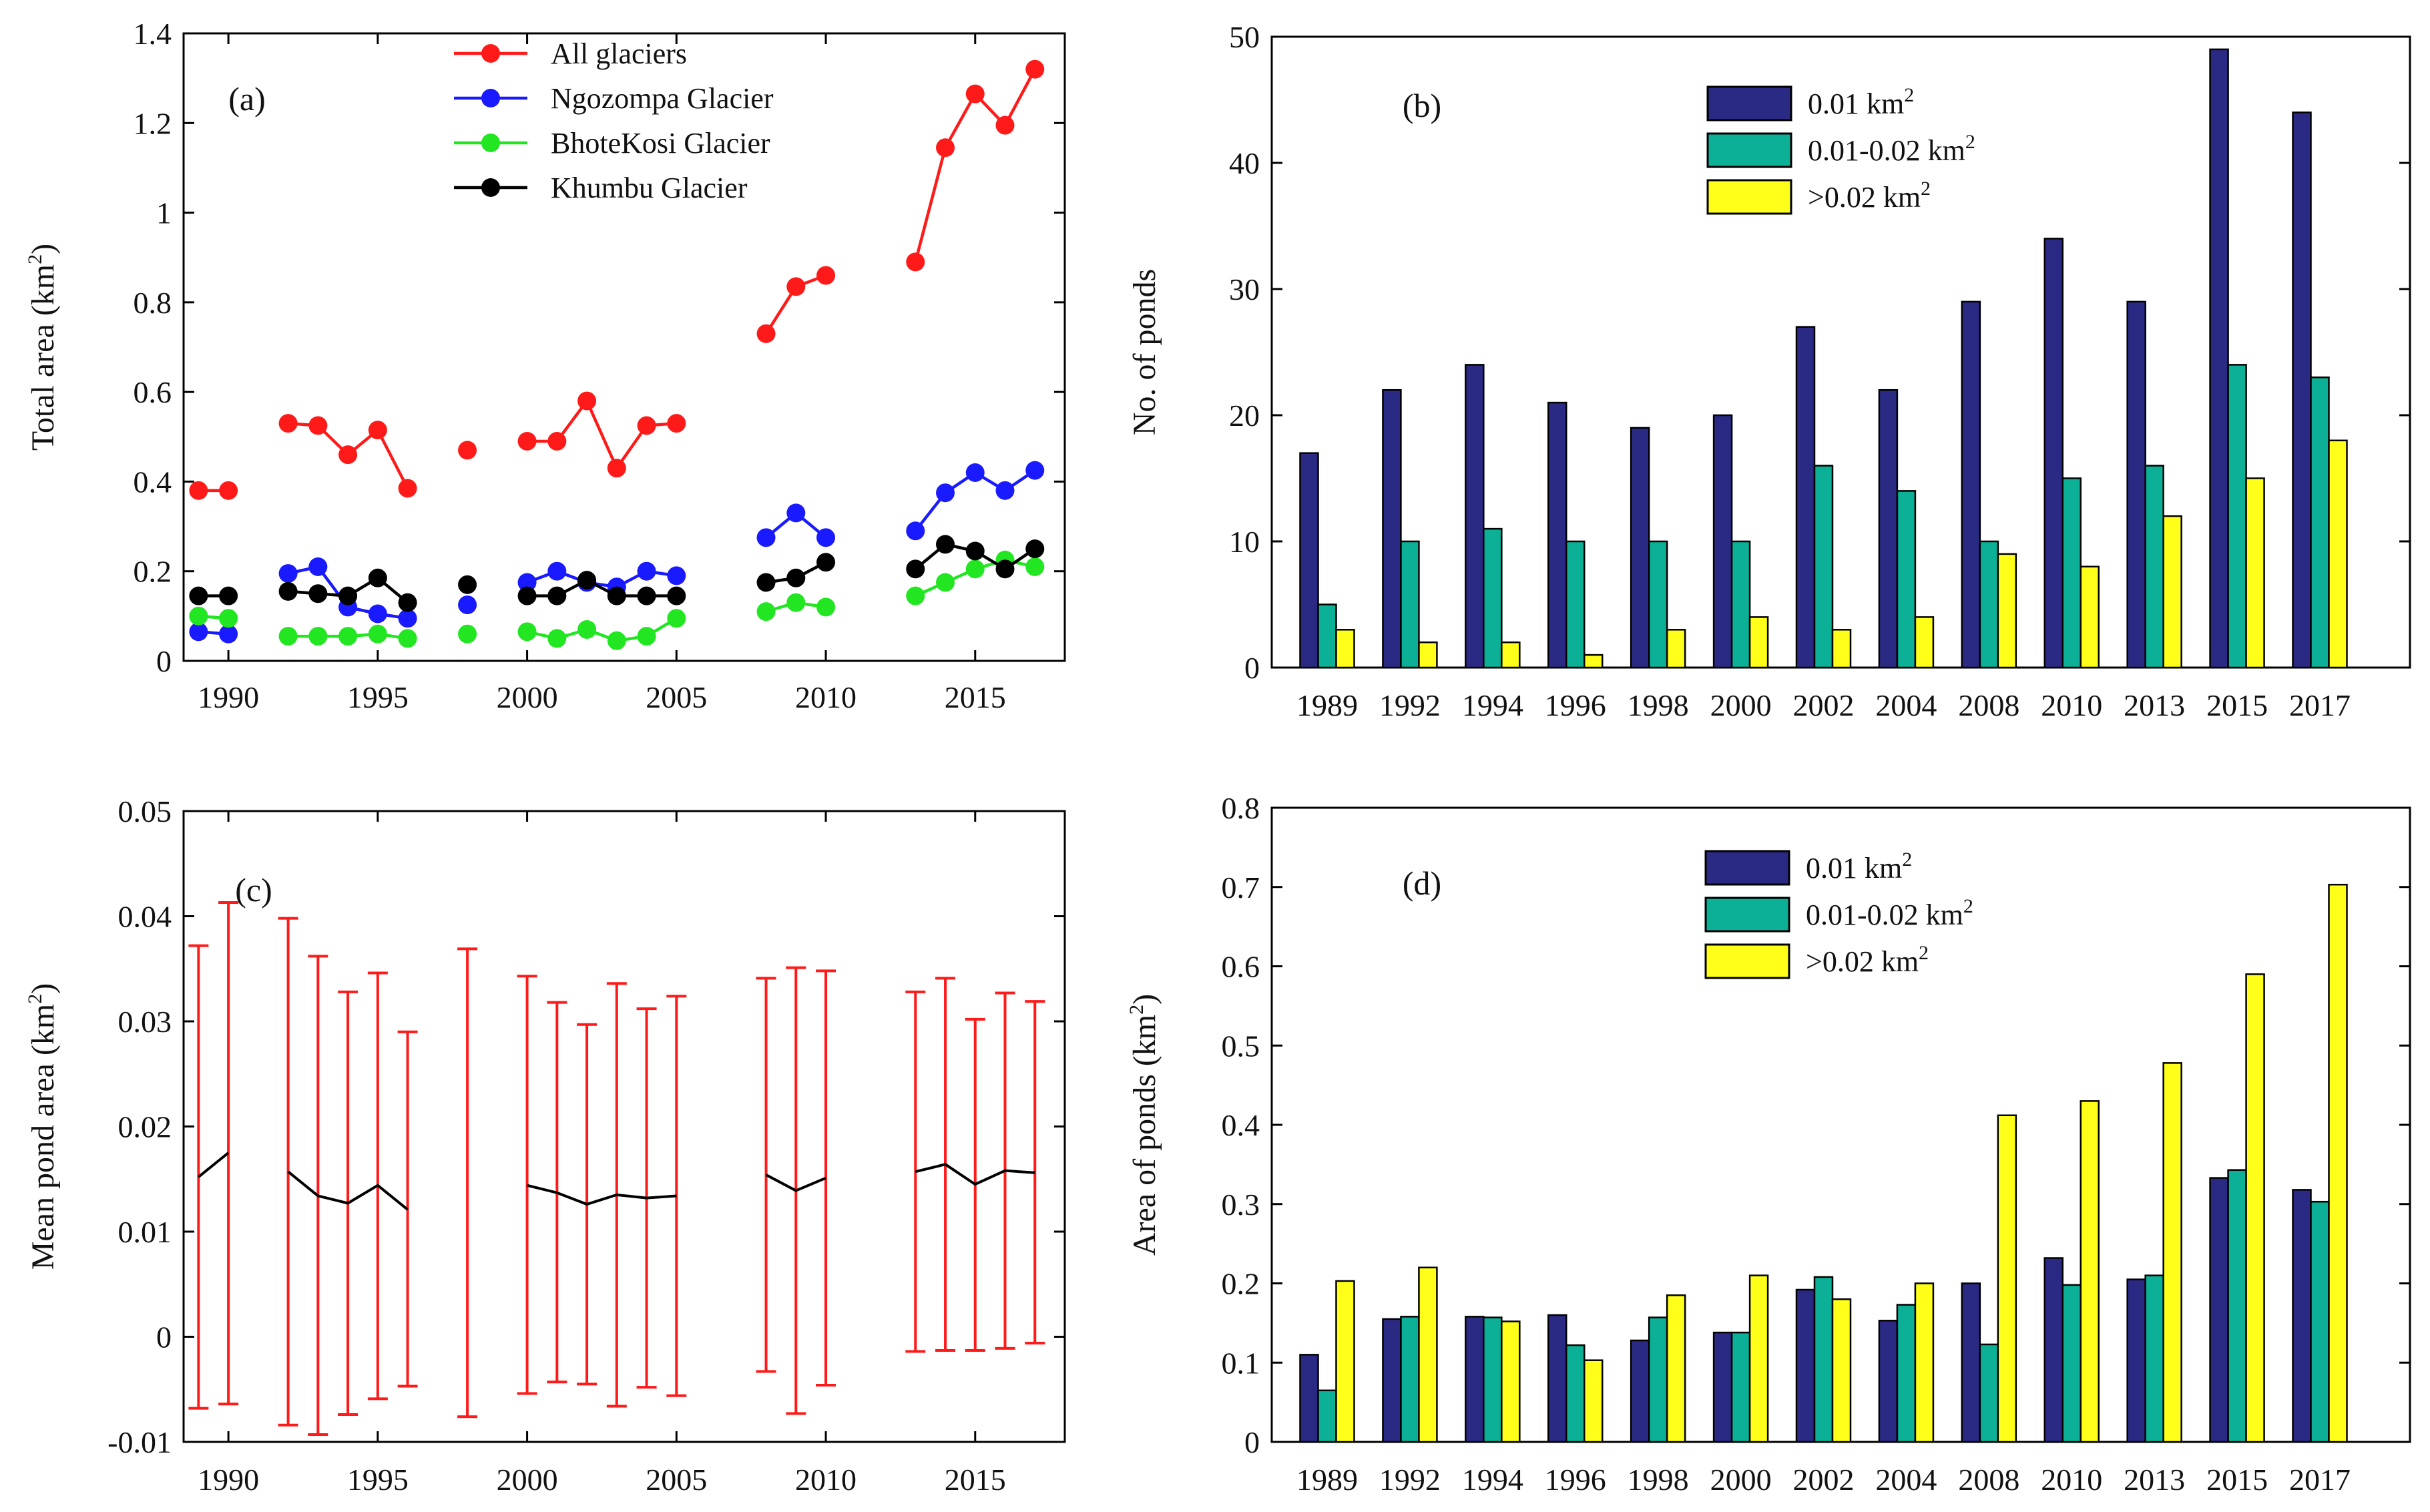 The image size is (2430, 1512). What do you see at coordinates (617, 600) in the screenshot?
I see `series-bhotekosi-glacier` at bounding box center [617, 600].